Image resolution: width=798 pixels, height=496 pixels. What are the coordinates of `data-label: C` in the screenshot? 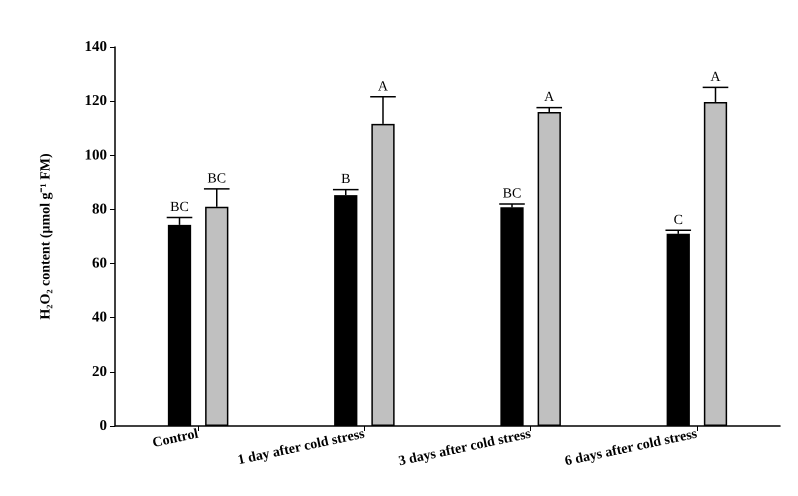 It's located at (678, 220).